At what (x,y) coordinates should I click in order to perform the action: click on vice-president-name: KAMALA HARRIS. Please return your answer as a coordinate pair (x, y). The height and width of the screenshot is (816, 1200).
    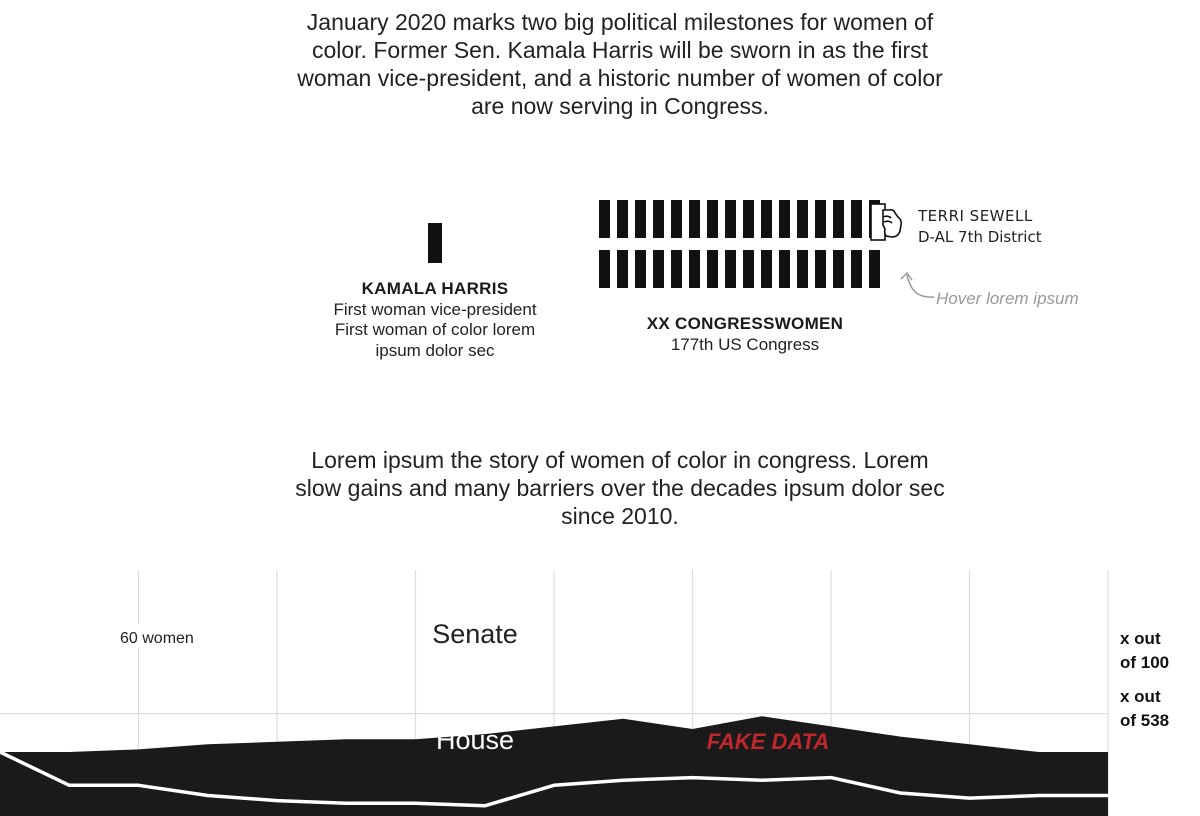
    Looking at the image, I should click on (435, 288).